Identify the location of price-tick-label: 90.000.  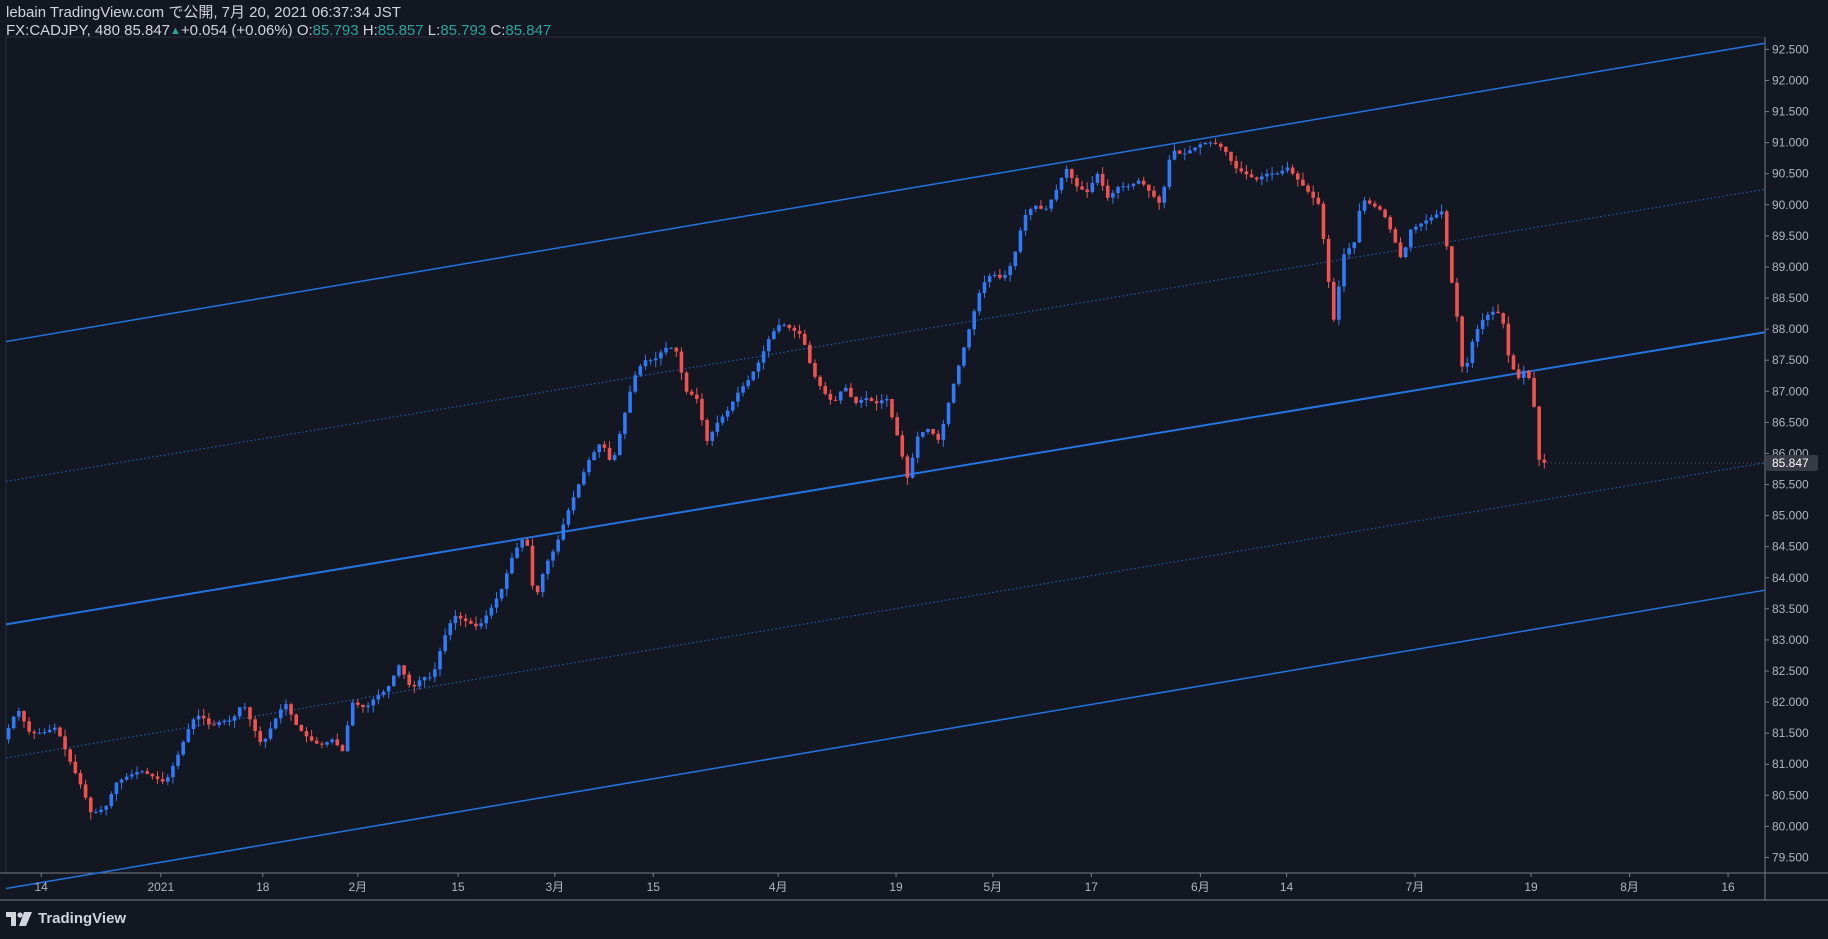
(1790, 205).